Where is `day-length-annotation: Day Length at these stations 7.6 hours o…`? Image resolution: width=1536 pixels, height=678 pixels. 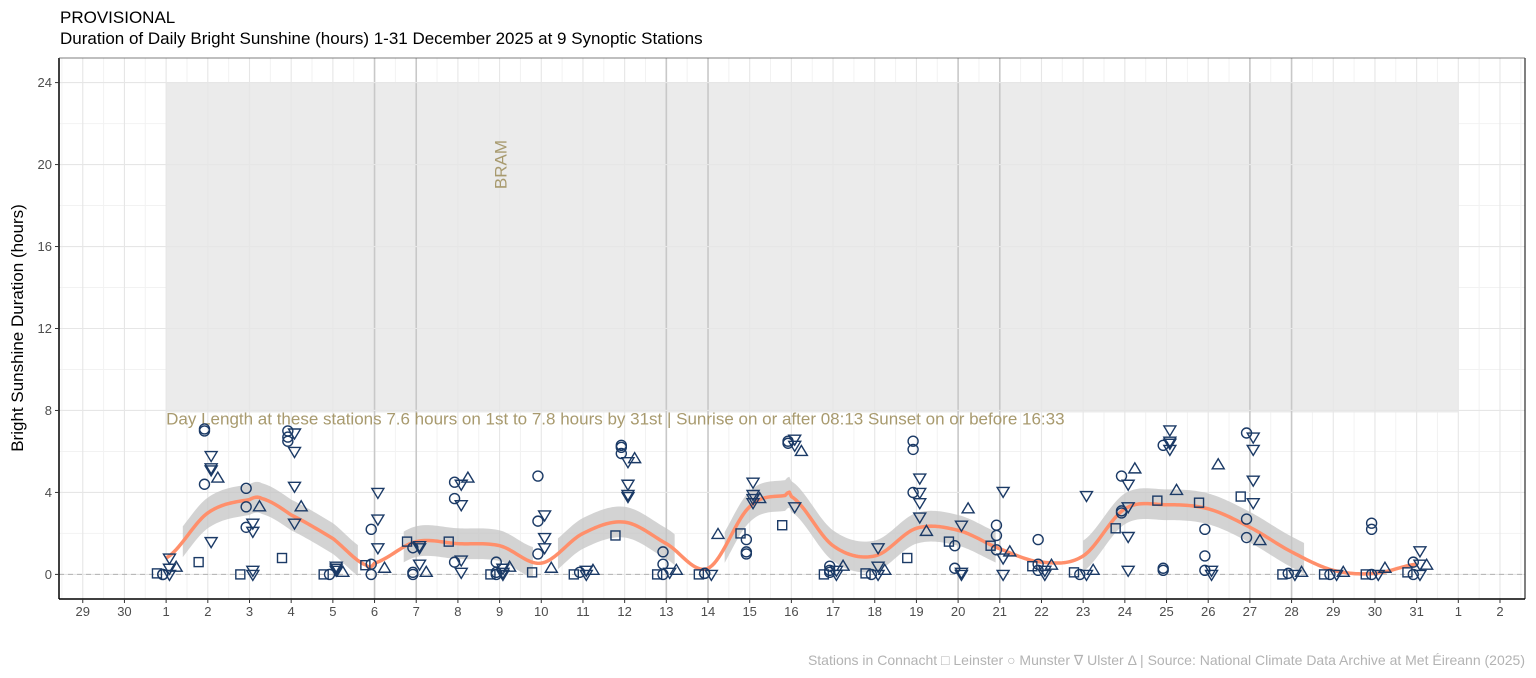
day-length-annotation: Day Length at these stations 7.6 hours o… is located at coordinates (615, 419).